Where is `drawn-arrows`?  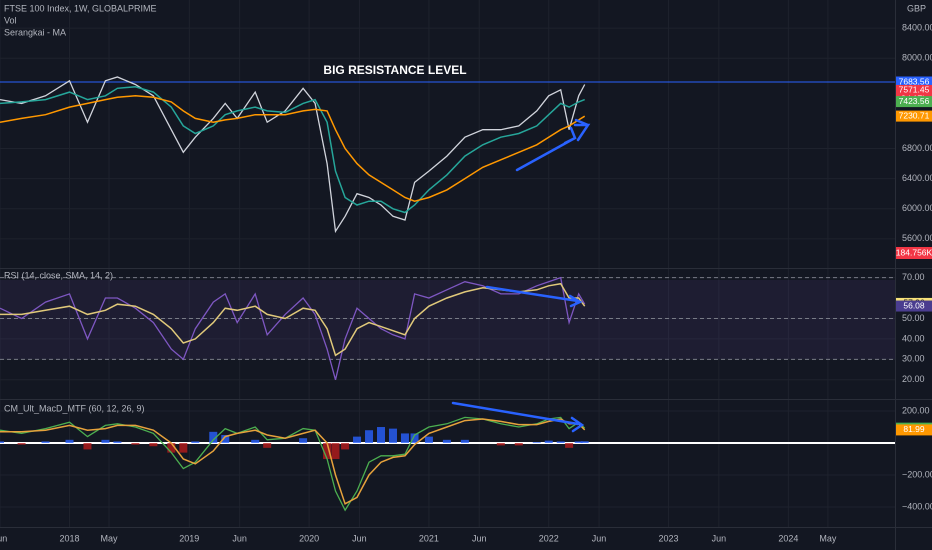 drawn-arrows is located at coordinates (521, 275).